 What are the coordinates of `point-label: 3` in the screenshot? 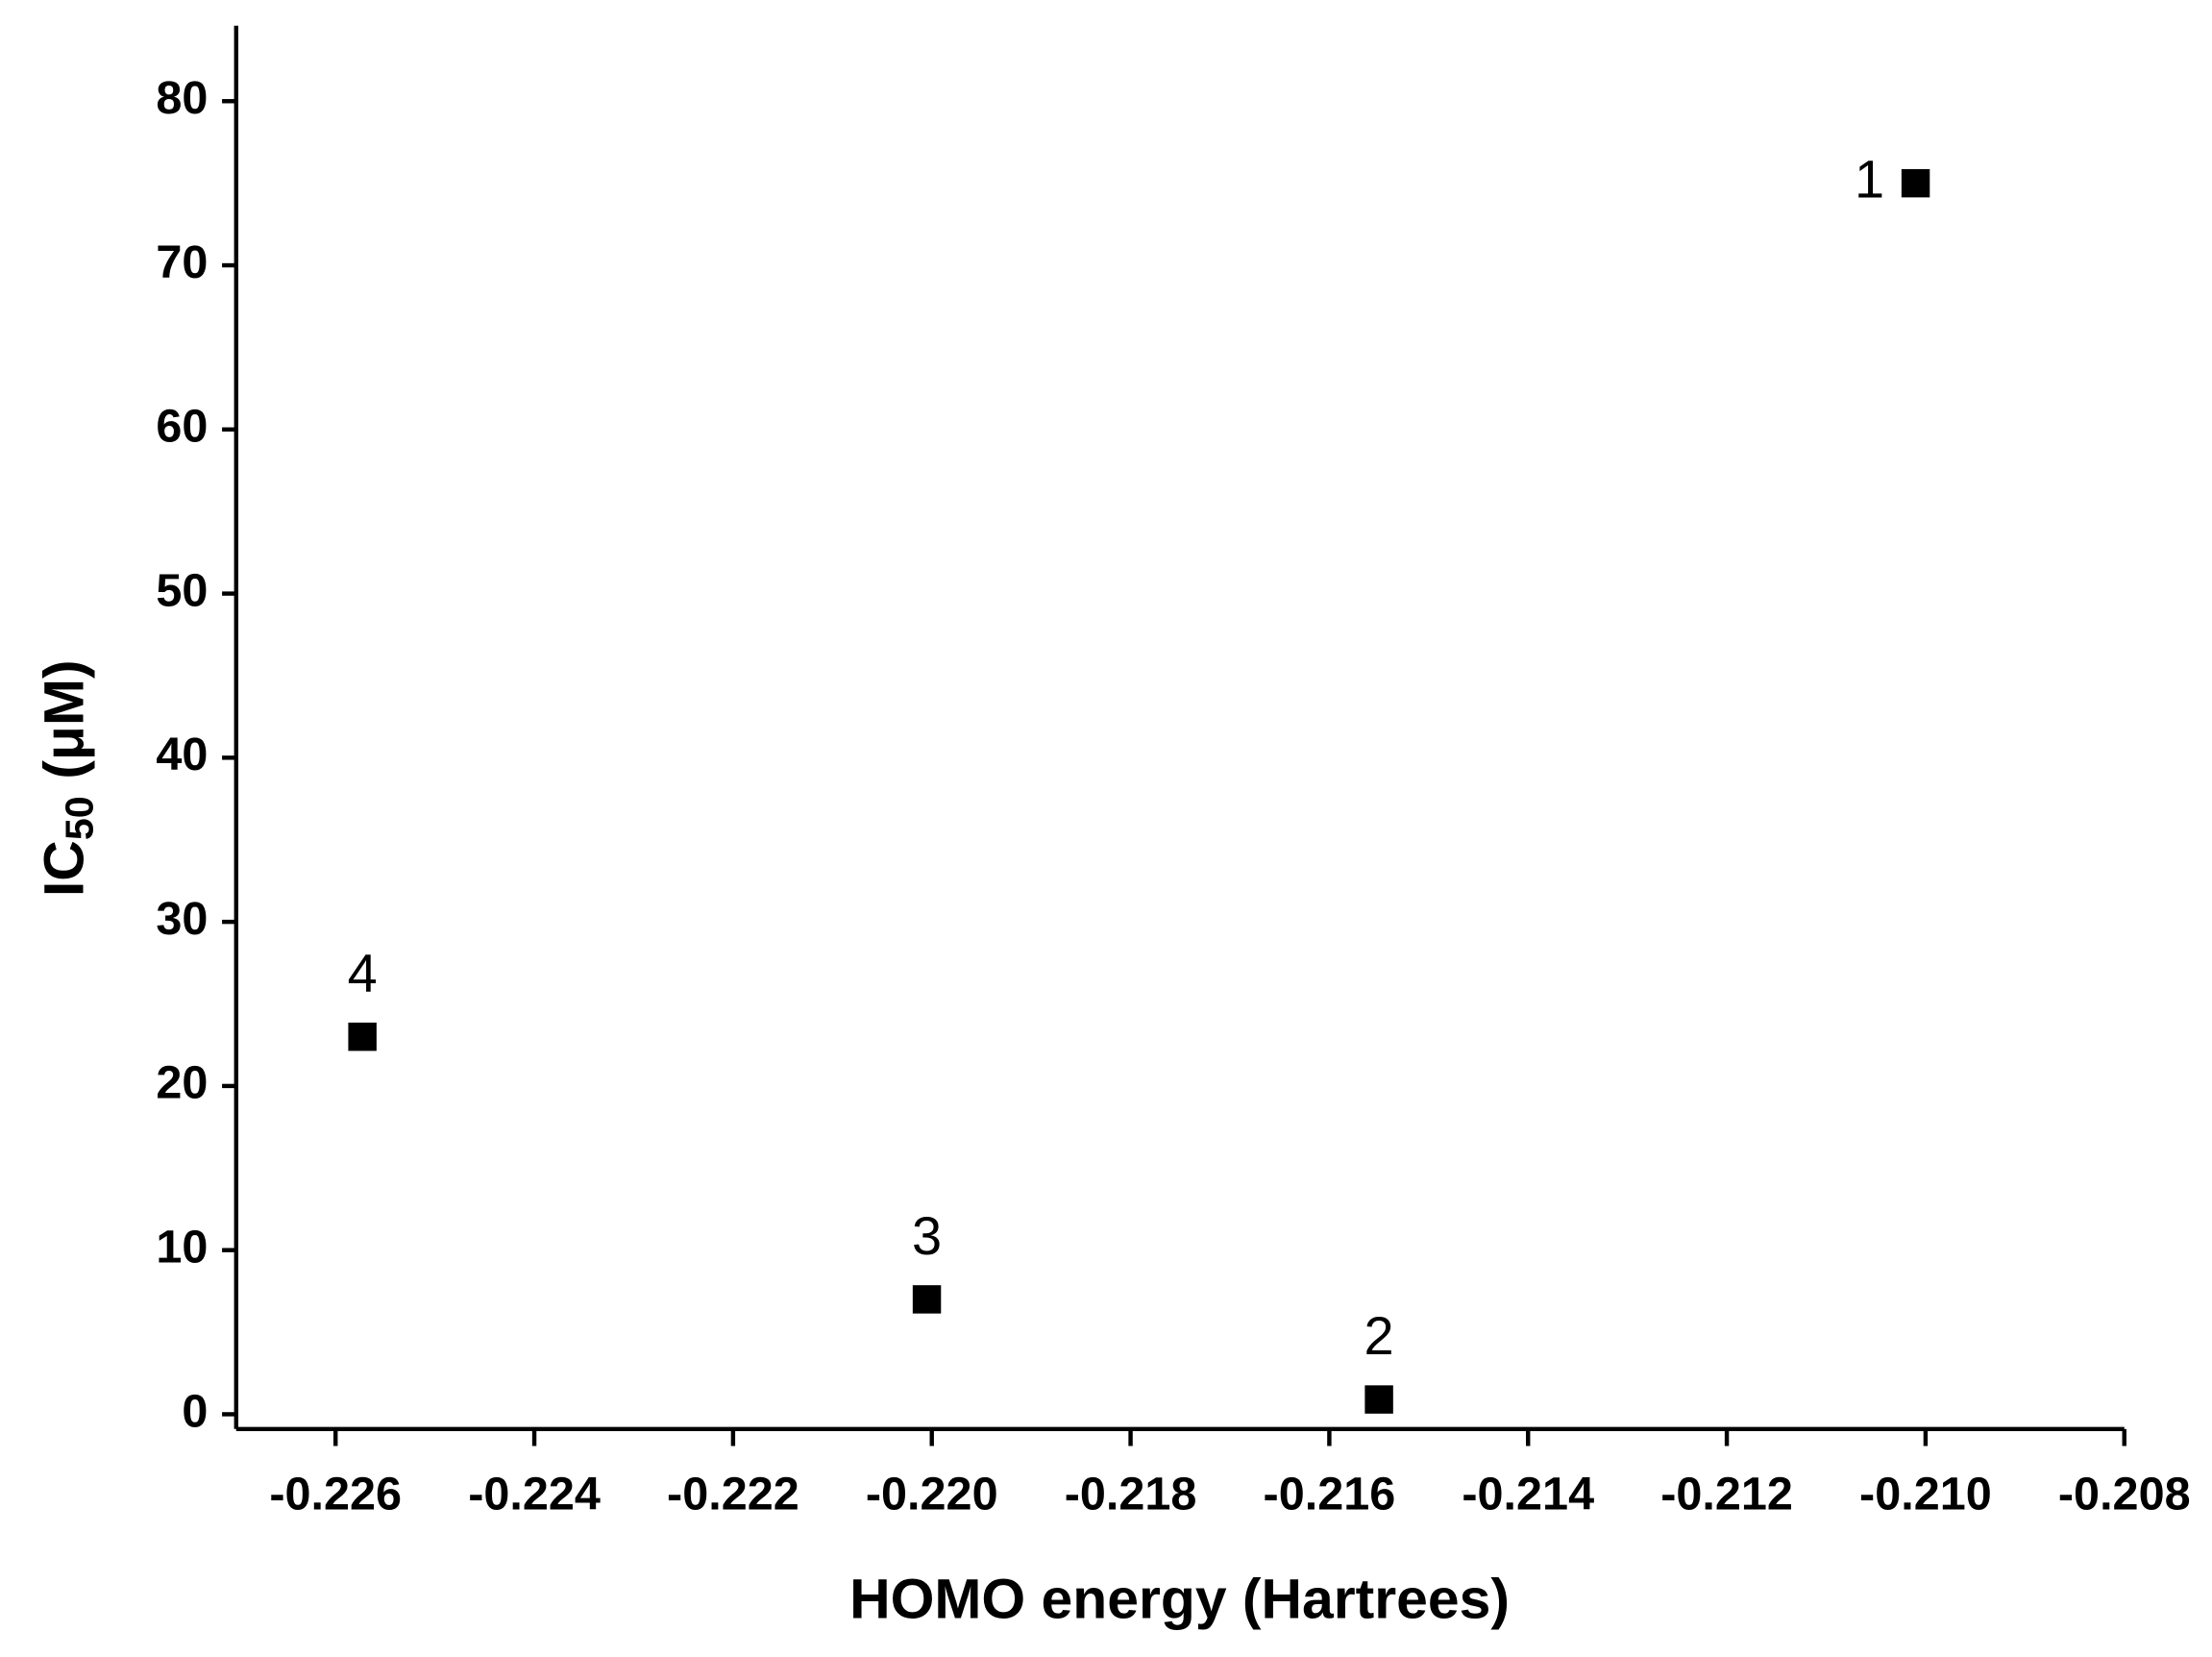 It's located at (927, 1235).